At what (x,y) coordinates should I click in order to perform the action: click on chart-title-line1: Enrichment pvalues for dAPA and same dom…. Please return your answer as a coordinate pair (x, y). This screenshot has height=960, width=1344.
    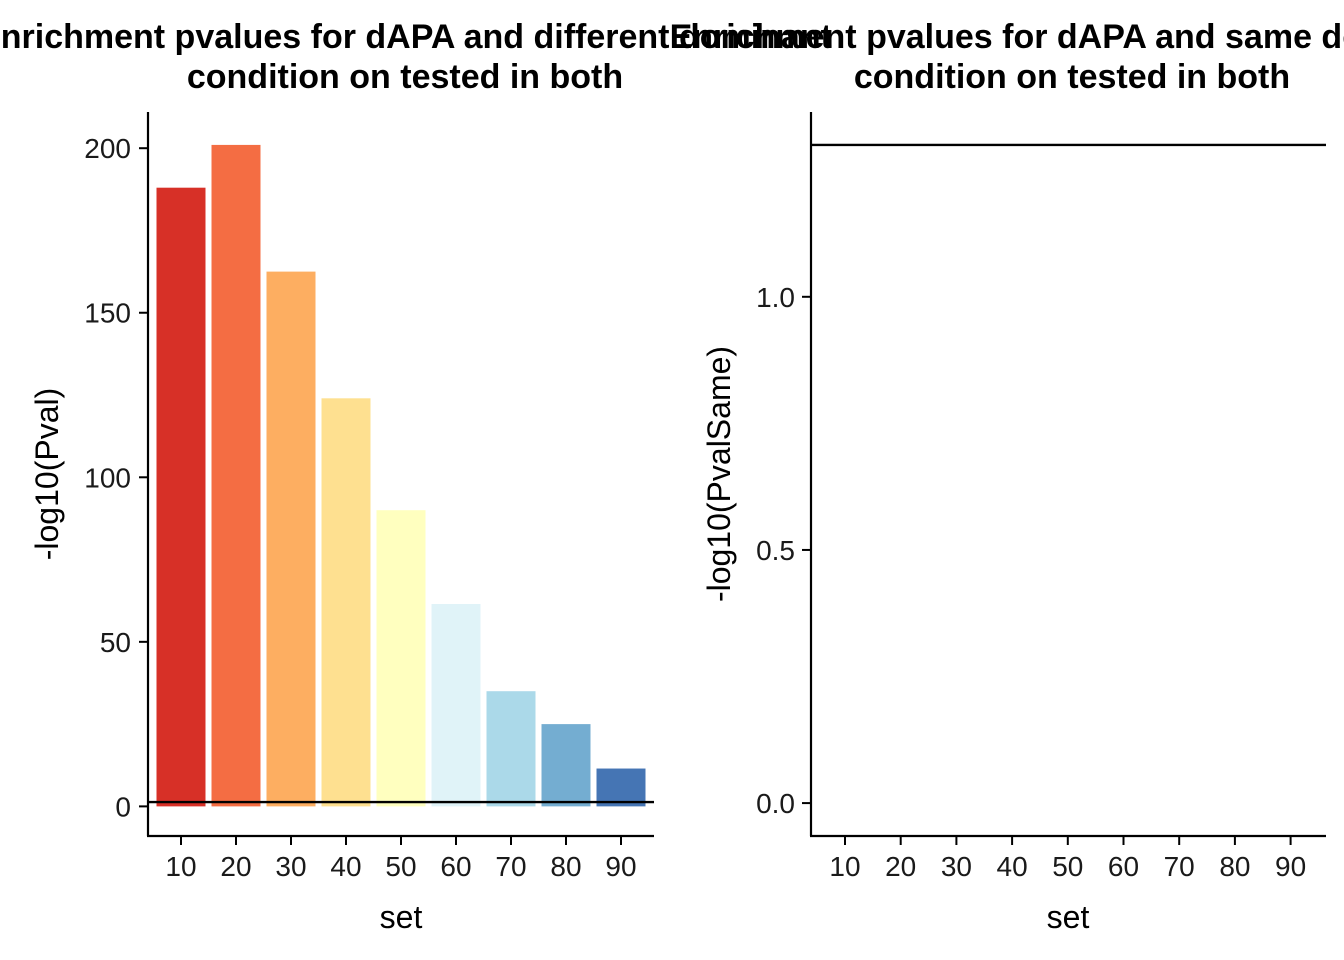
    Looking at the image, I should click on (1007, 37).